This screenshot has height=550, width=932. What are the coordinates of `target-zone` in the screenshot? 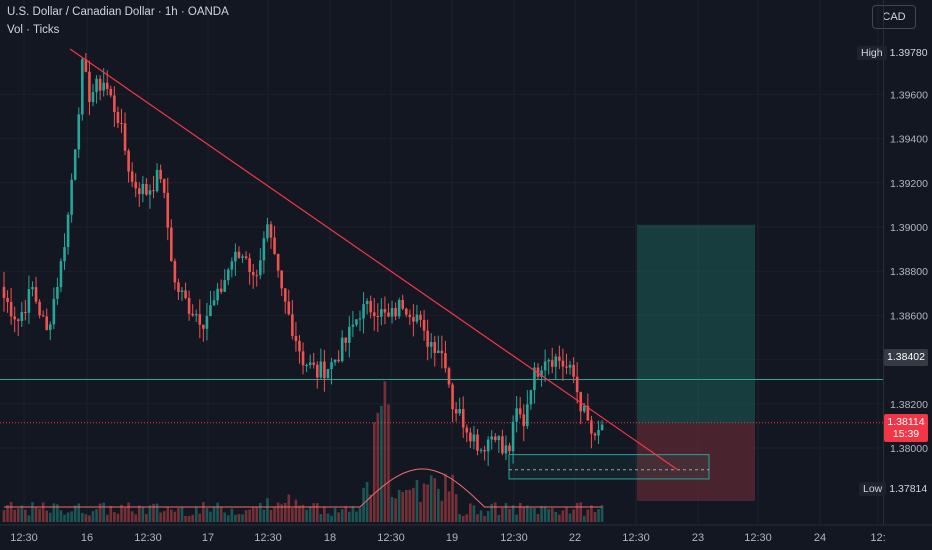 It's located at (696, 324).